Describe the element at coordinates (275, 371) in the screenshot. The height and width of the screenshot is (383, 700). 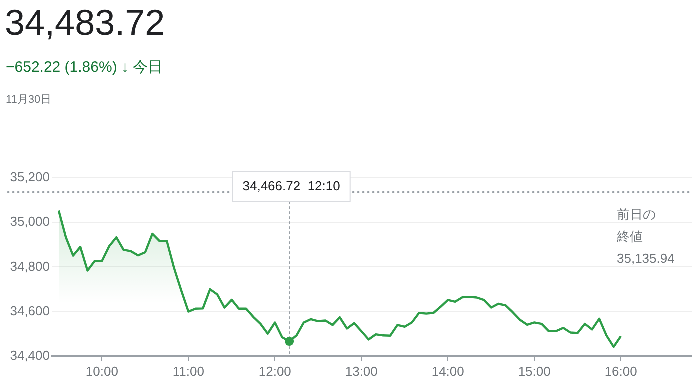
I see `x-tick-label: 12:00` at that location.